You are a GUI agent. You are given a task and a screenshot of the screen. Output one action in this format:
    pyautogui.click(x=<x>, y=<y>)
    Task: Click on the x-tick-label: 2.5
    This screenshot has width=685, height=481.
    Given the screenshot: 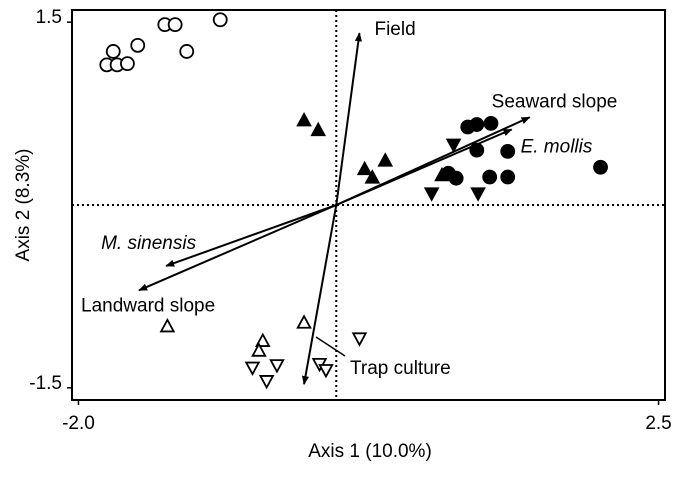 What is the action you would take?
    pyautogui.click(x=658, y=423)
    